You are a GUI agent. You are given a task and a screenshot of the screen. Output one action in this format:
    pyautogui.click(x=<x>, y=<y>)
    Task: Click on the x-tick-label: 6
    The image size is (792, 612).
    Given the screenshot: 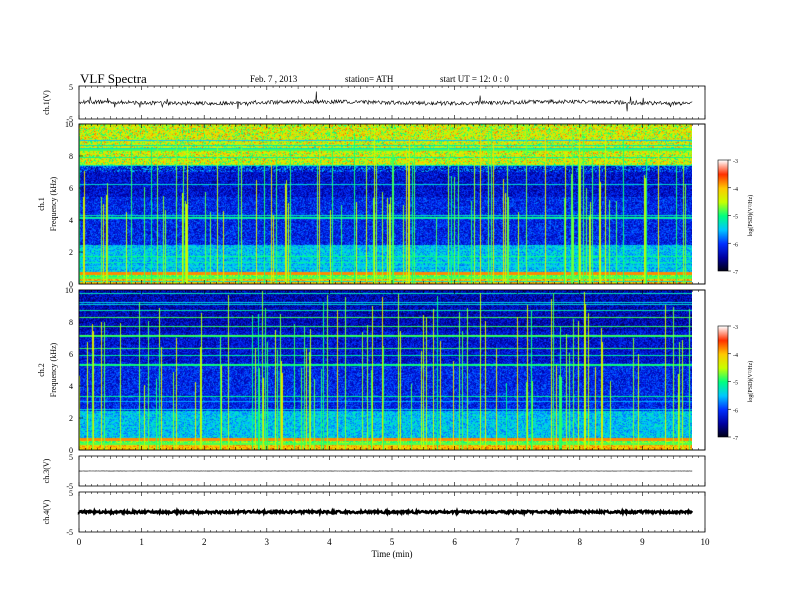 What is the action you would take?
    pyautogui.click(x=454, y=542)
    